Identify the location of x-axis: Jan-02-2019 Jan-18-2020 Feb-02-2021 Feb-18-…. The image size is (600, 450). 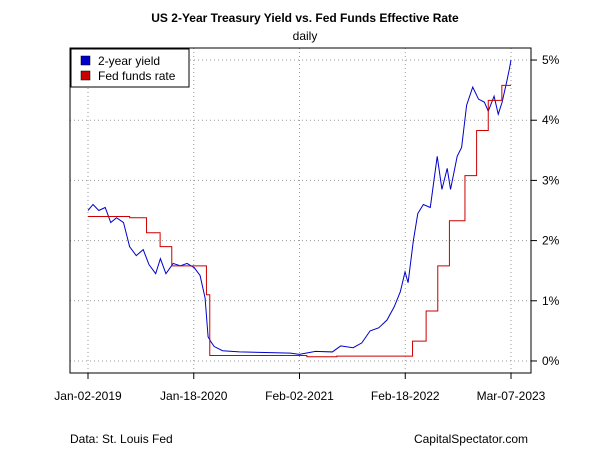
(300, 388).